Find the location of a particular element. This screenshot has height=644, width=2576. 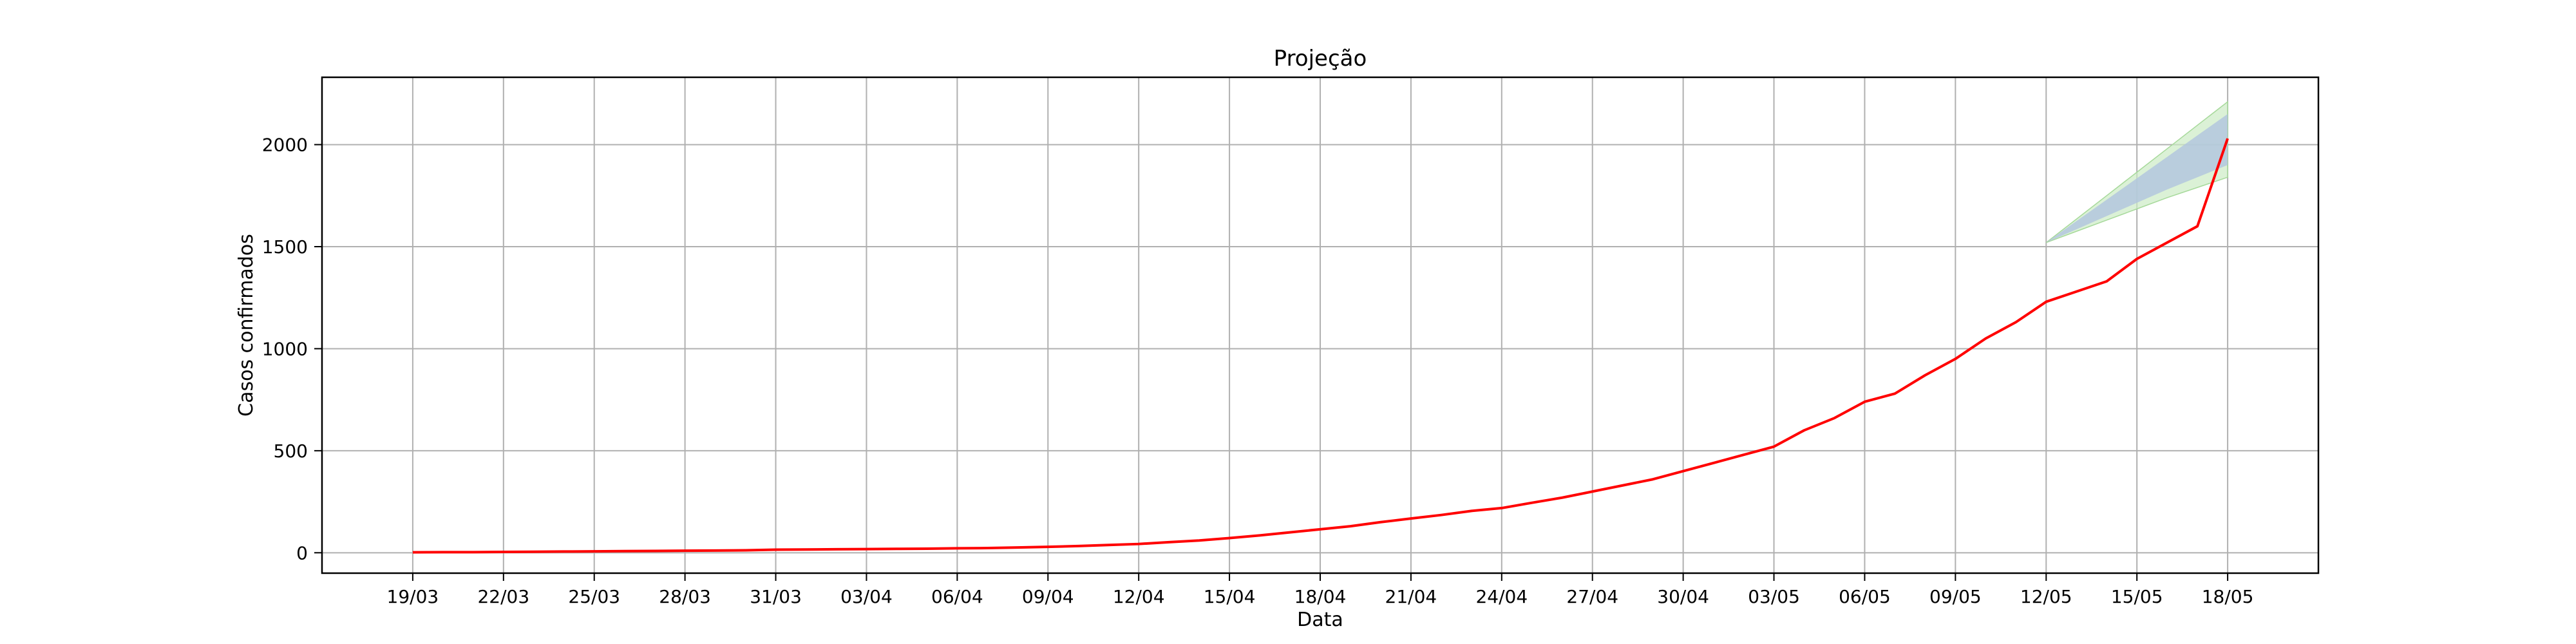

x-tick-label: 31/03 is located at coordinates (776, 596).